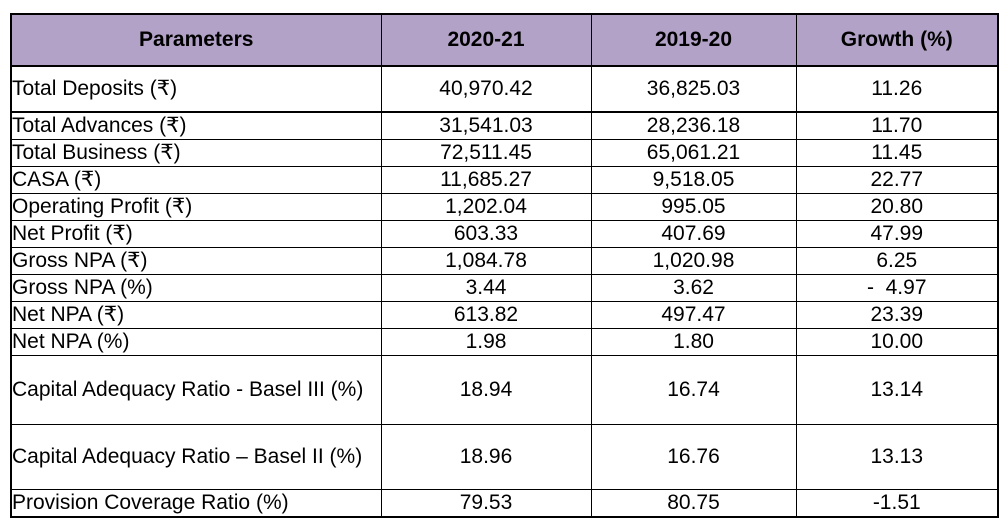  Describe the element at coordinates (897, 315) in the screenshot. I see `value-cell: 23.39` at that location.